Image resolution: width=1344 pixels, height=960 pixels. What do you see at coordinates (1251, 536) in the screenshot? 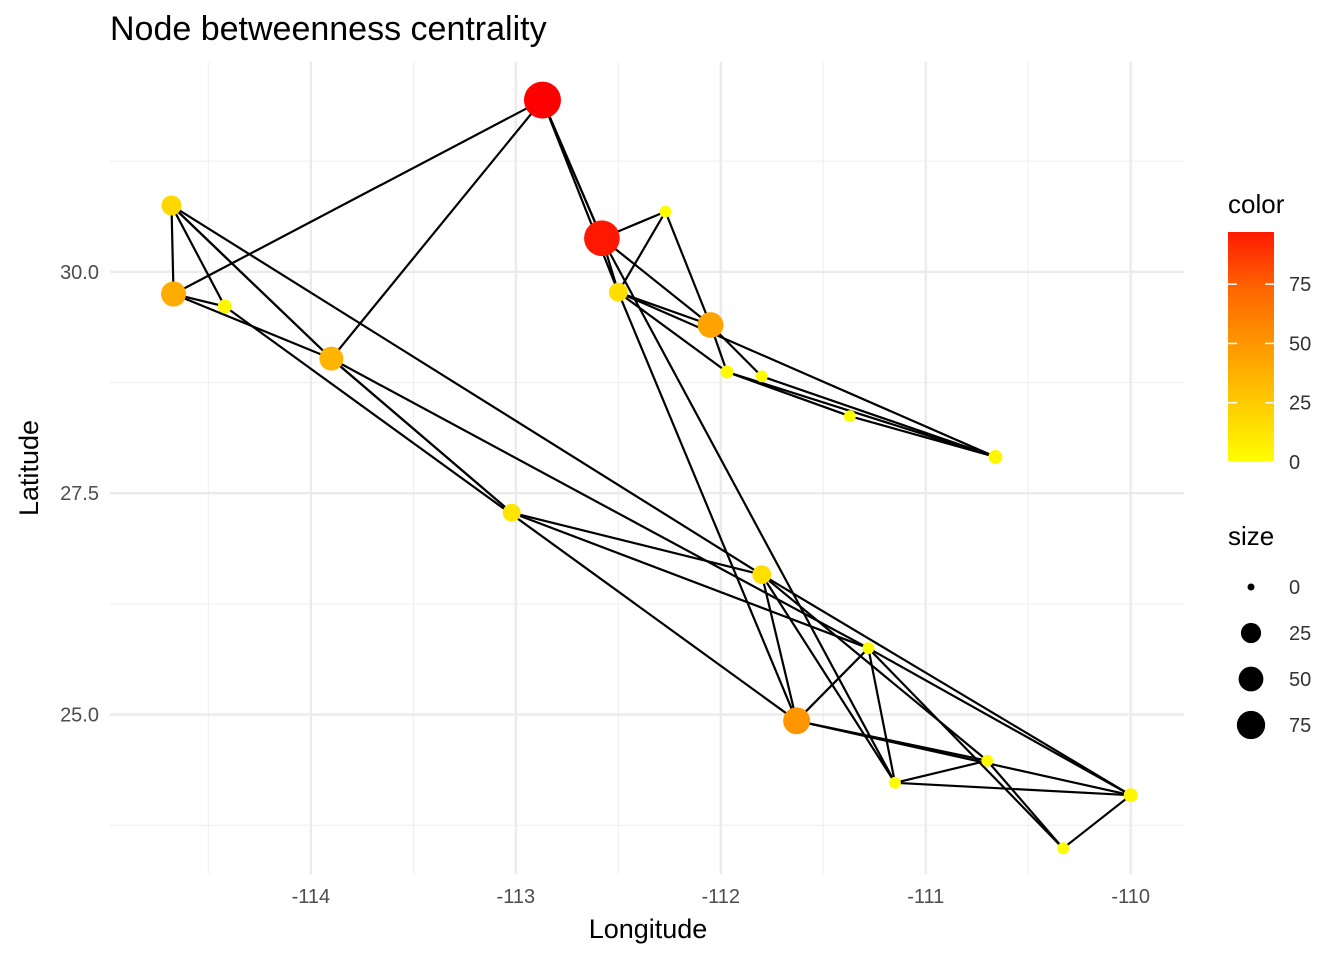
I see `size-legend-title: size` at bounding box center [1251, 536].